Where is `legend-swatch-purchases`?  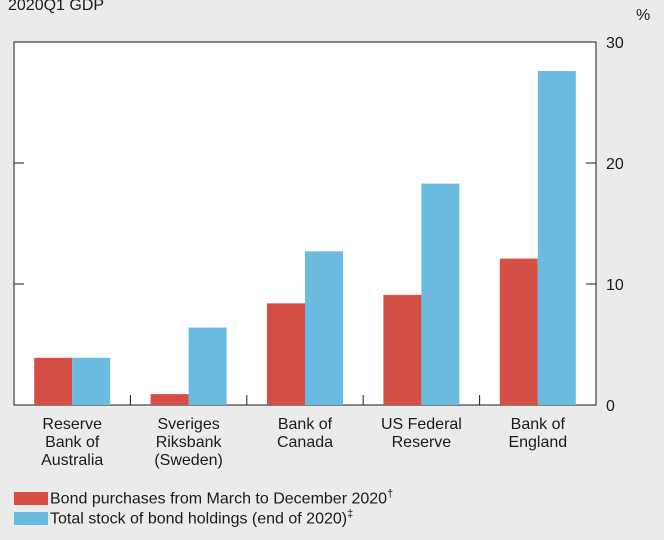 legend-swatch-purchases is located at coordinates (31, 498).